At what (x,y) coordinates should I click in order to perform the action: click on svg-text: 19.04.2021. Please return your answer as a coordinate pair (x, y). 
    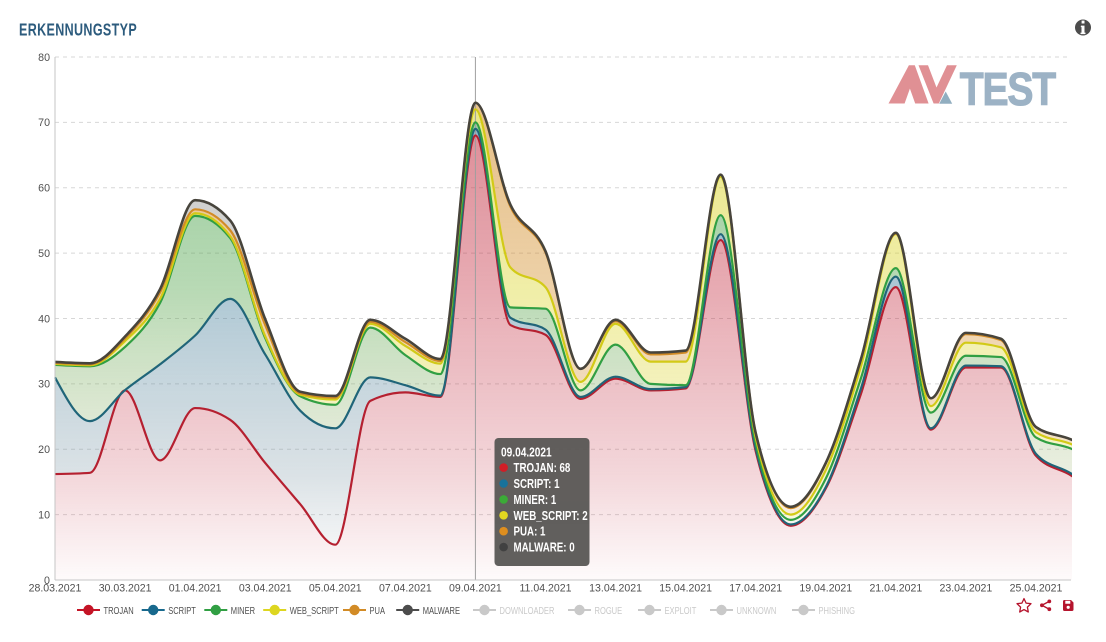
    Looking at the image, I should click on (825, 588).